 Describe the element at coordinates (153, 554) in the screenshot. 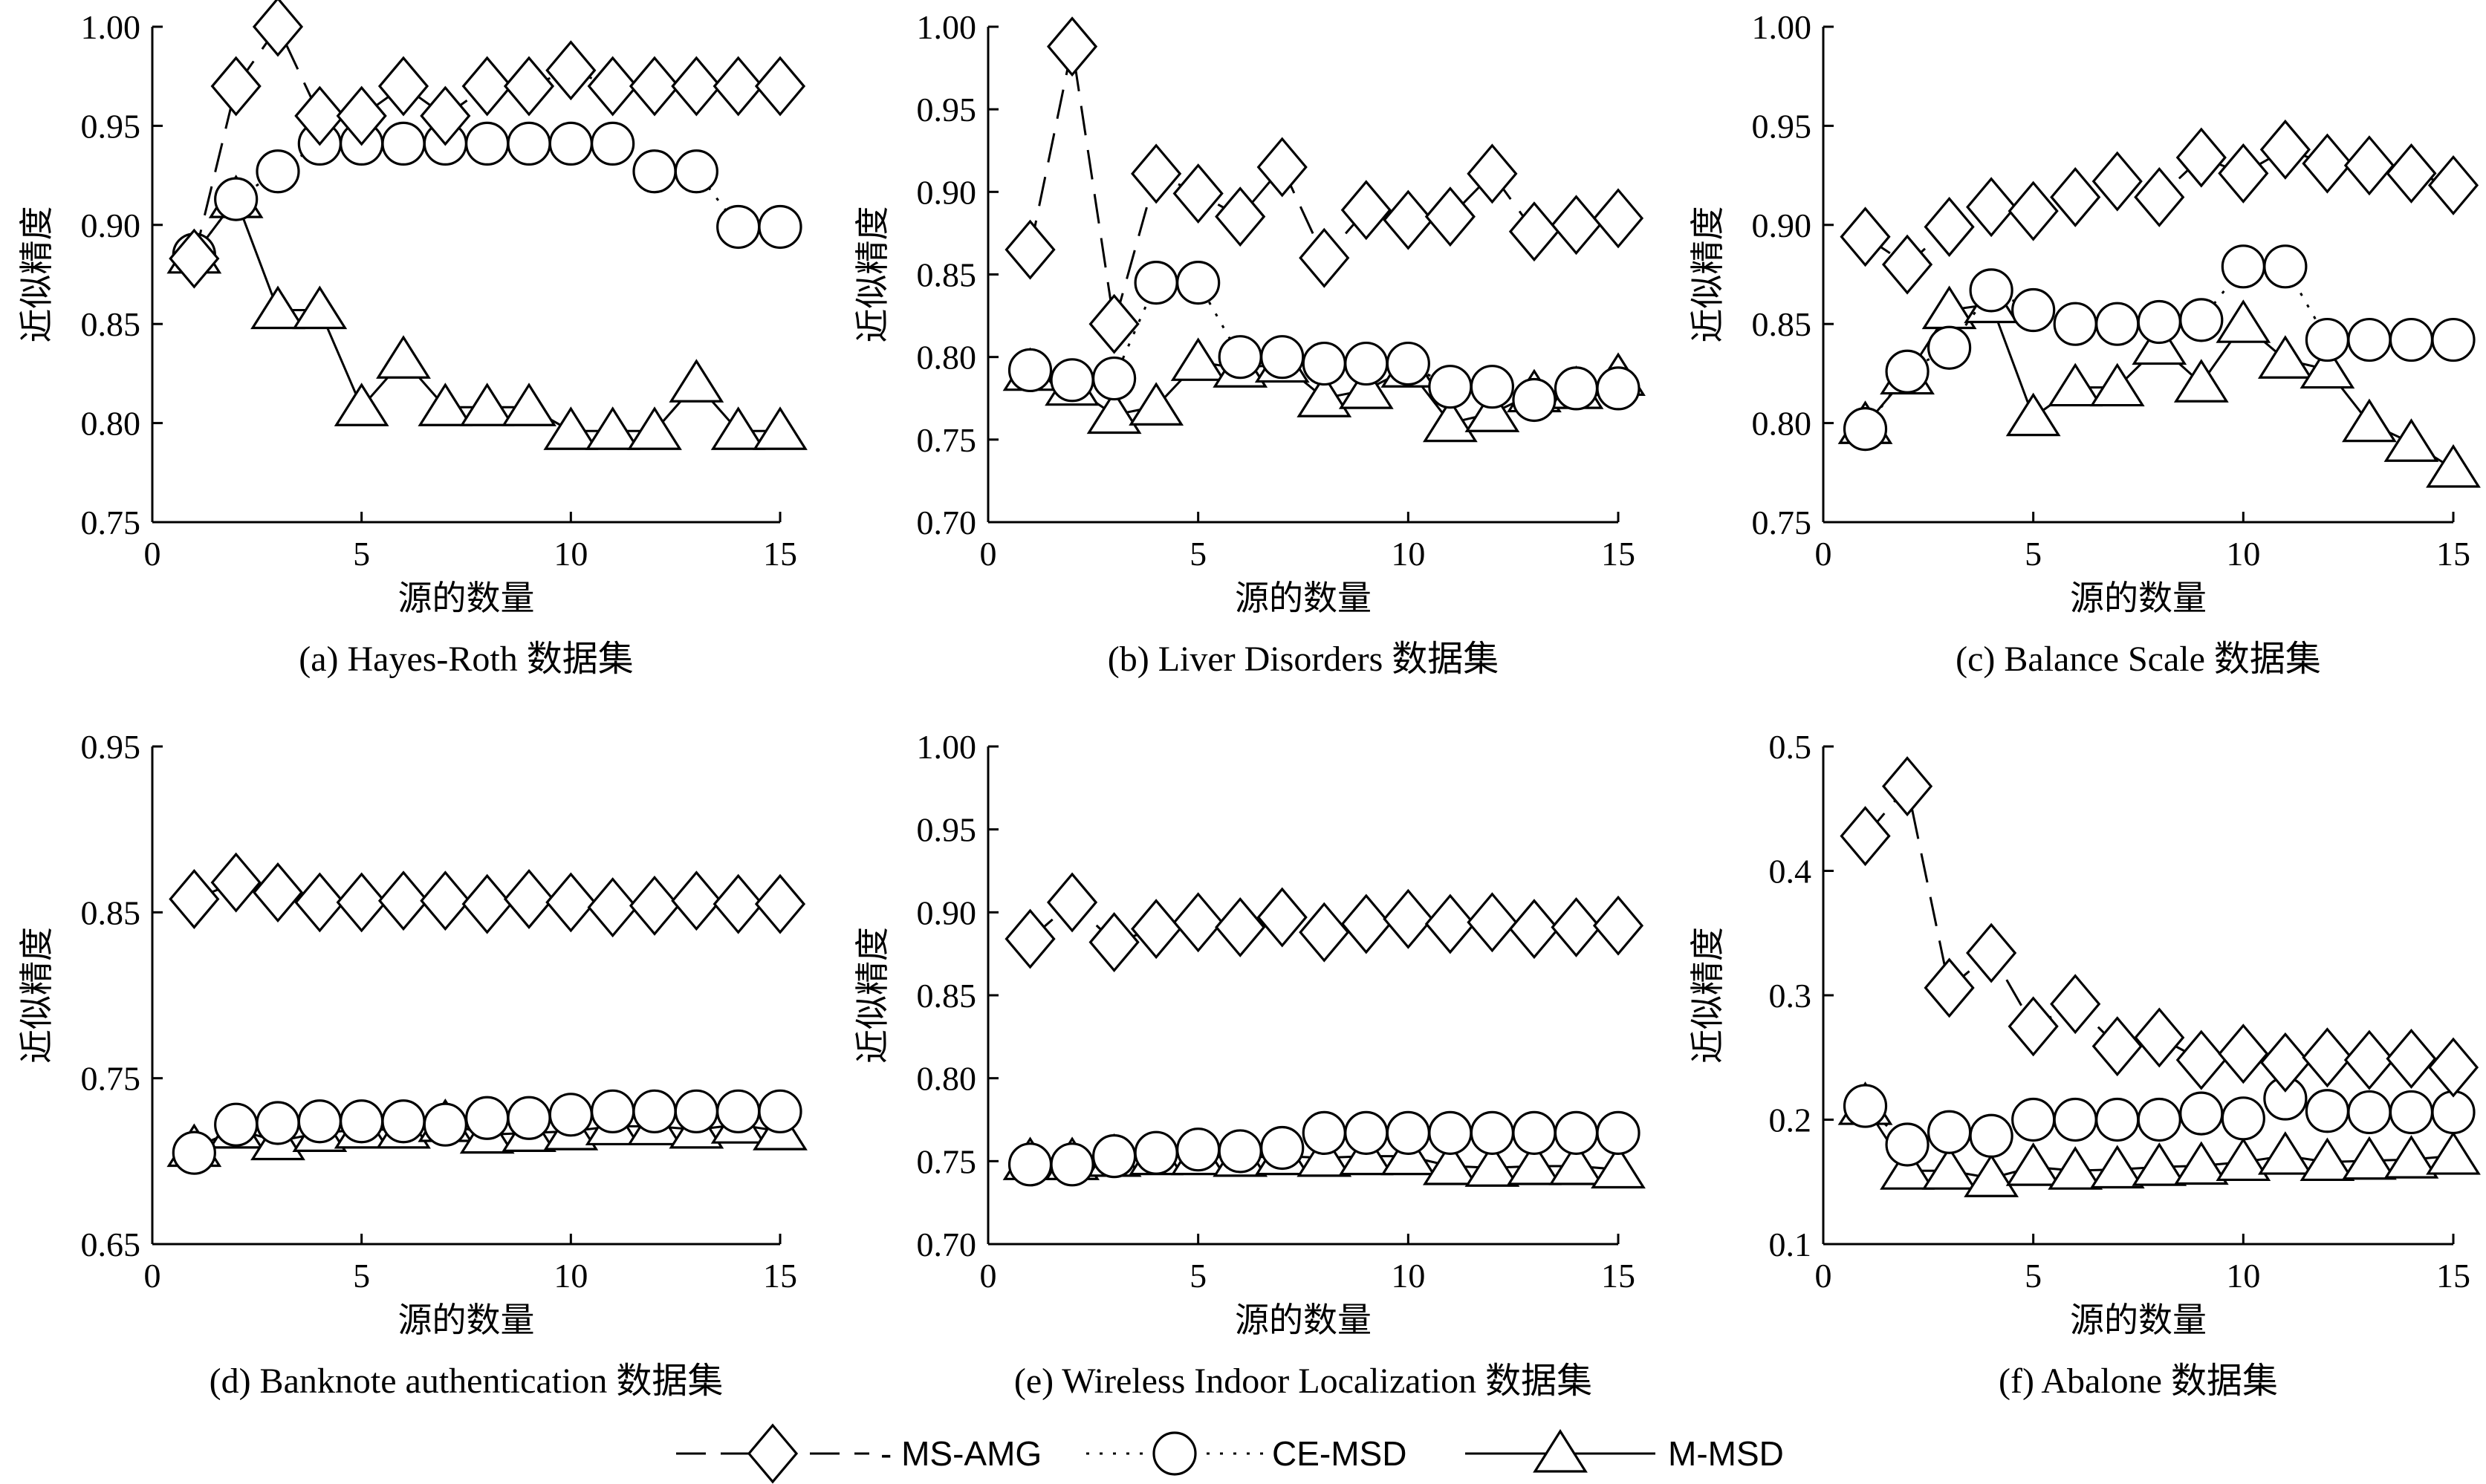

I see `x-tick-label: 0` at that location.